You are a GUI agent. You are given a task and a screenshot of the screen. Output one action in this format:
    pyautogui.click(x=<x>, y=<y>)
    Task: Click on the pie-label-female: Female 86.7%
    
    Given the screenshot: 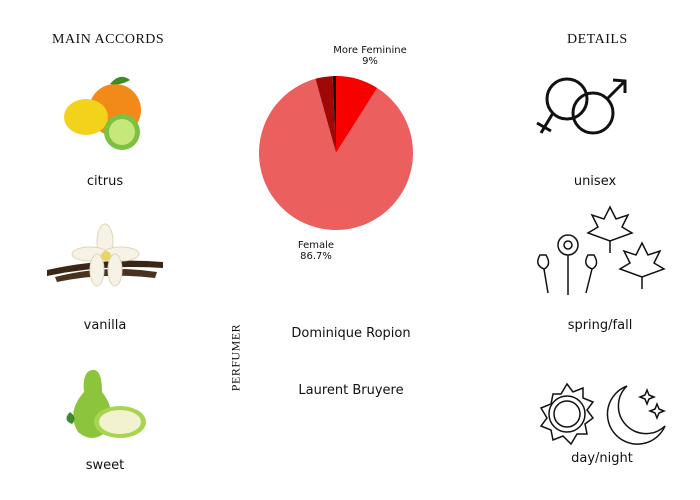 What is the action you would take?
    pyautogui.click(x=316, y=251)
    